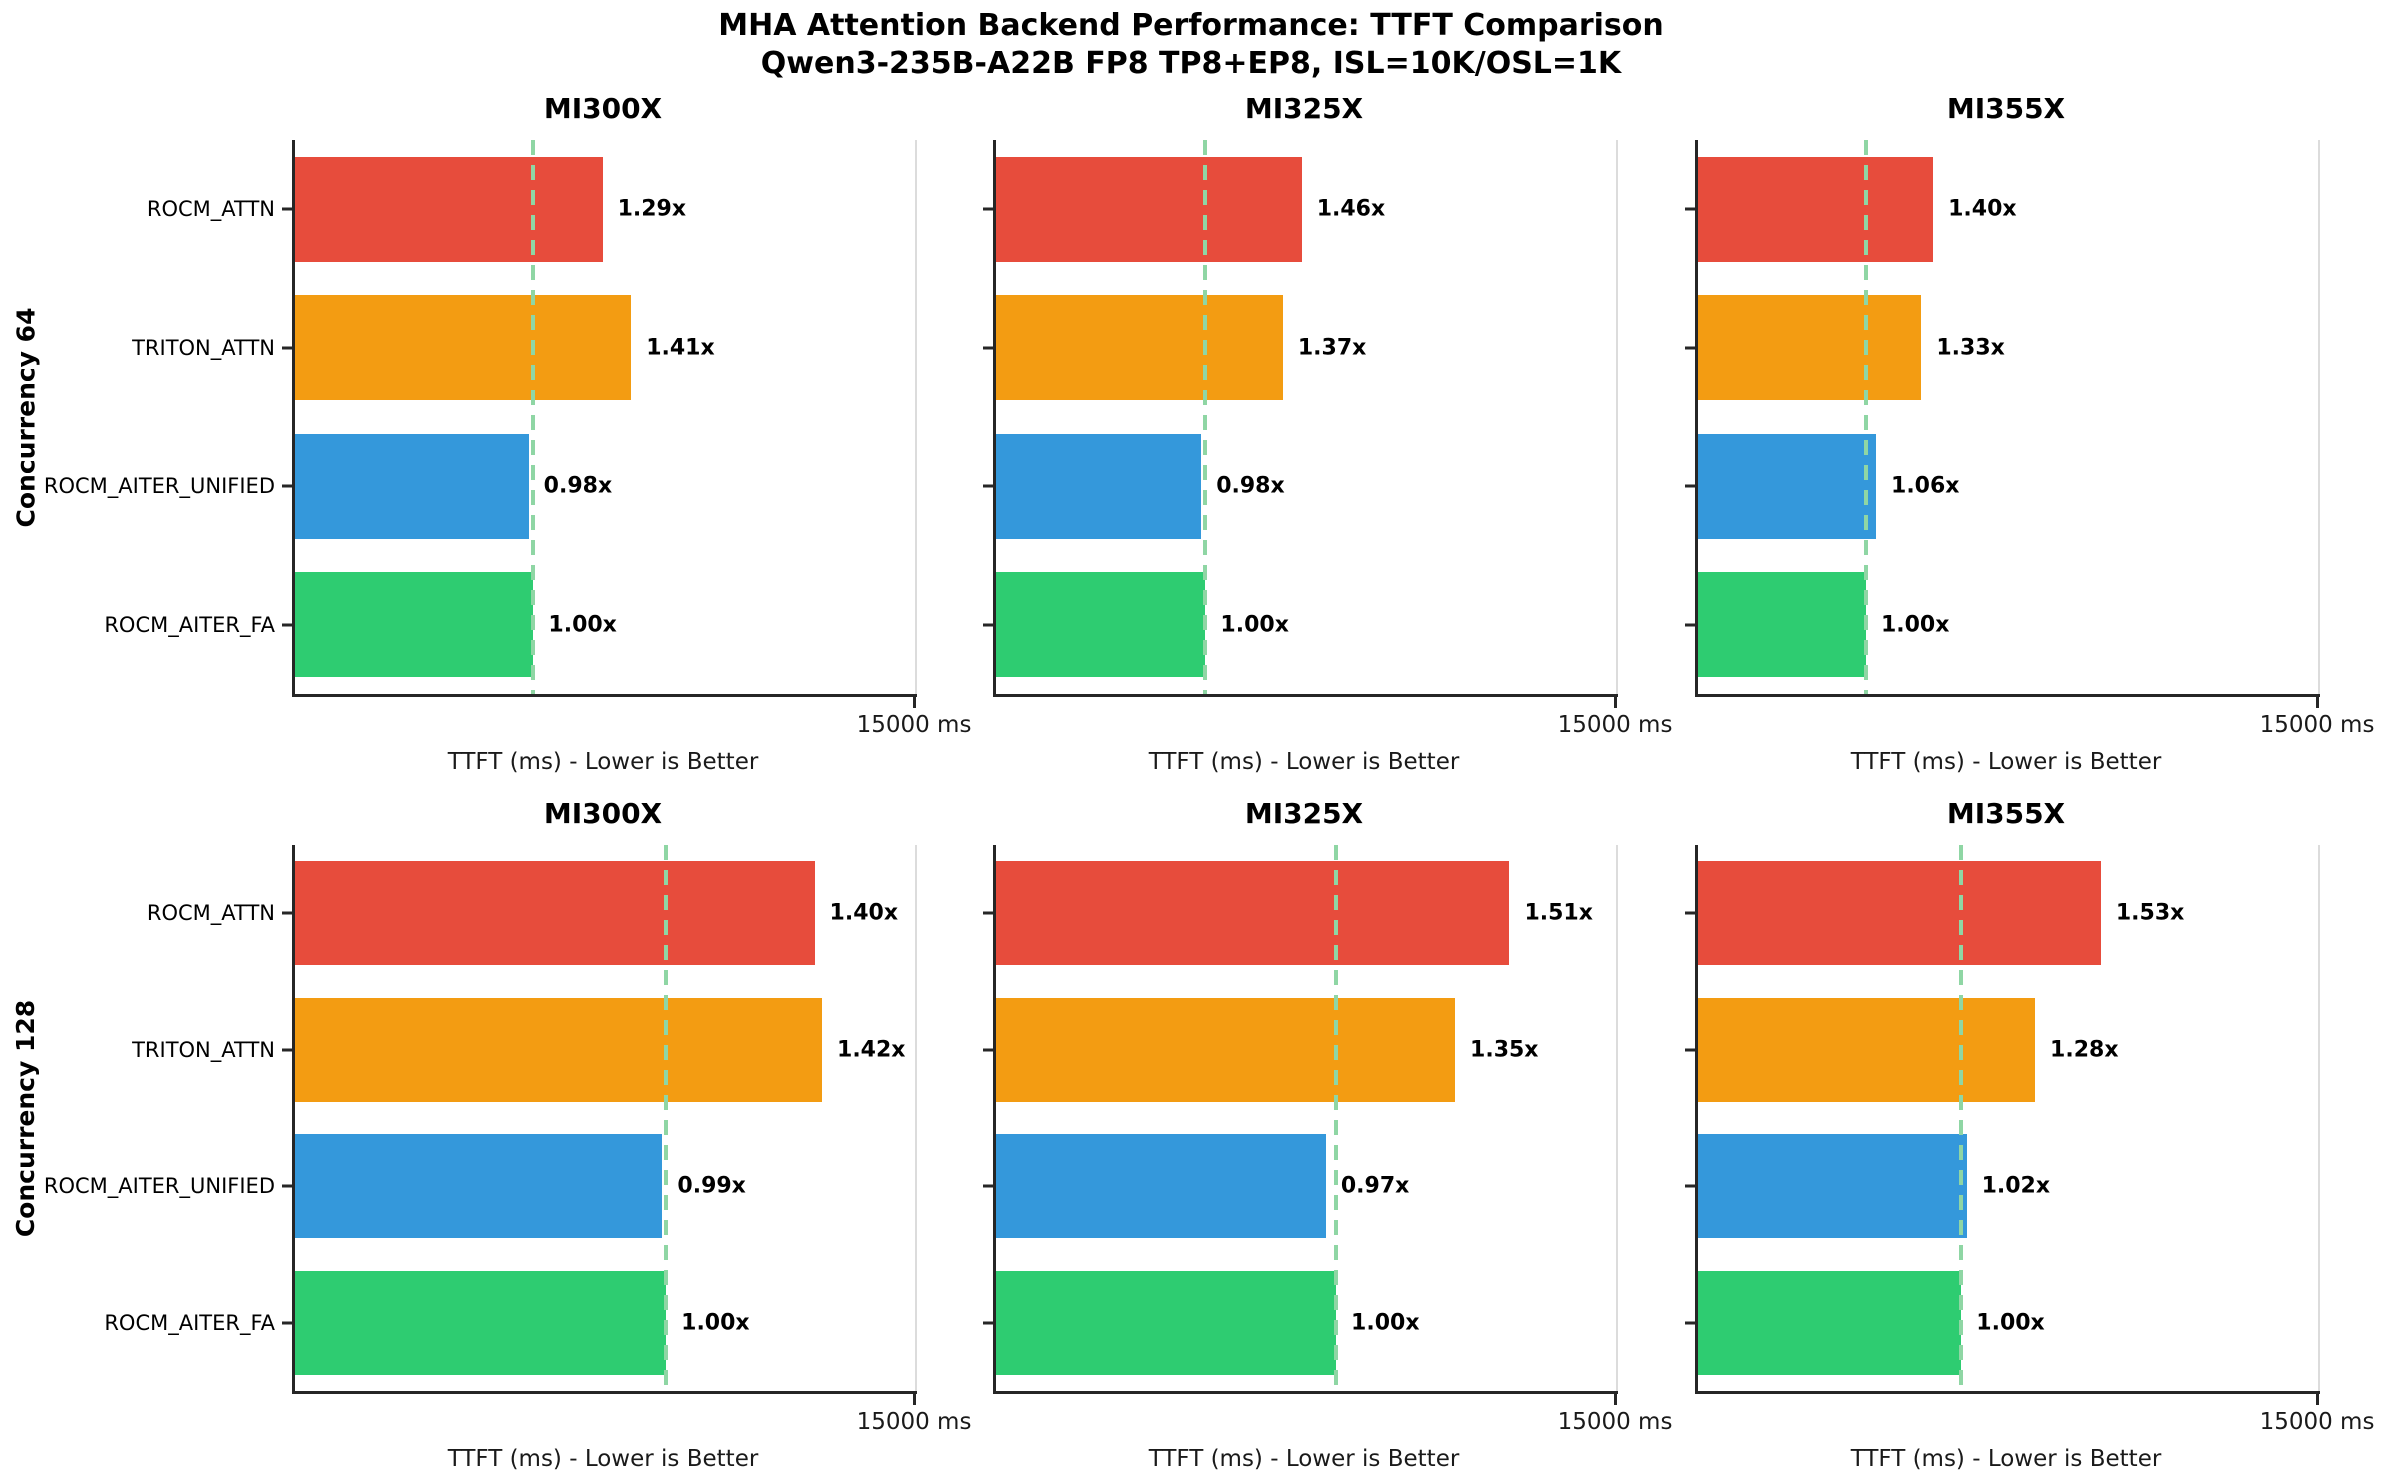 The width and height of the screenshot is (2382, 1475). What do you see at coordinates (1558, 913) in the screenshot?
I see `ratio-label-rocm_attn: 1.51x` at bounding box center [1558, 913].